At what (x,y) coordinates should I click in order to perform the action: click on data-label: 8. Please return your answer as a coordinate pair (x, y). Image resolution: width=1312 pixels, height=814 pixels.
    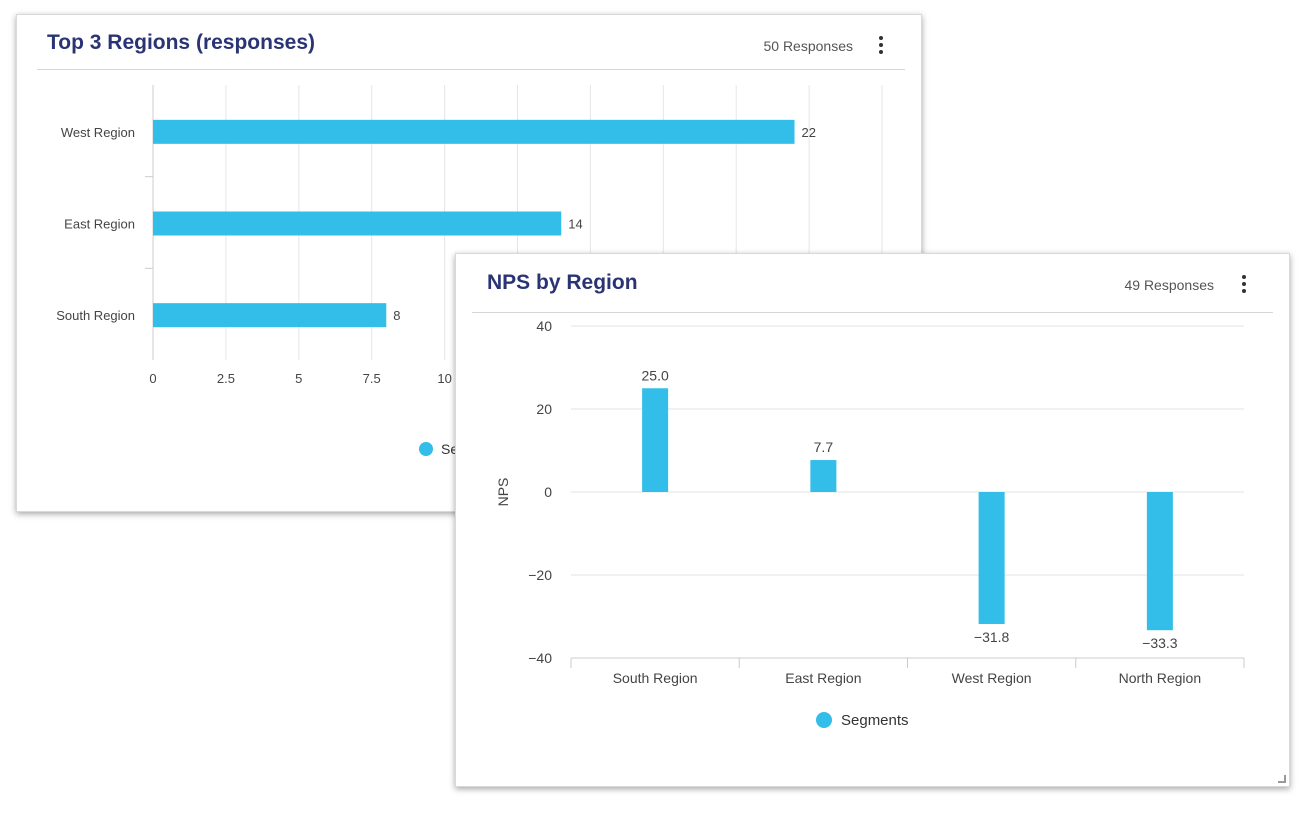
    Looking at the image, I should click on (396, 315).